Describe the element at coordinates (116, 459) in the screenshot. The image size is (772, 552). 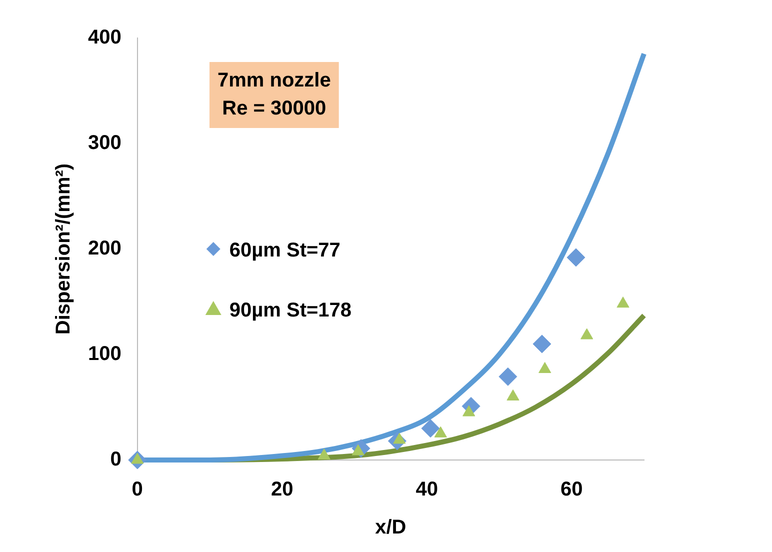
I see `y-tick-label: 0` at that location.